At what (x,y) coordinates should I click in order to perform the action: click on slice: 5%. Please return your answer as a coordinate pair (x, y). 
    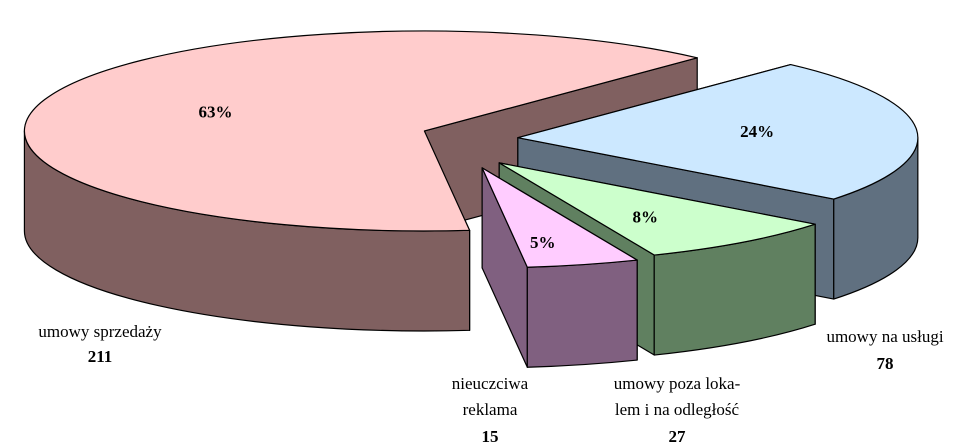
    Looking at the image, I should click on (559, 267).